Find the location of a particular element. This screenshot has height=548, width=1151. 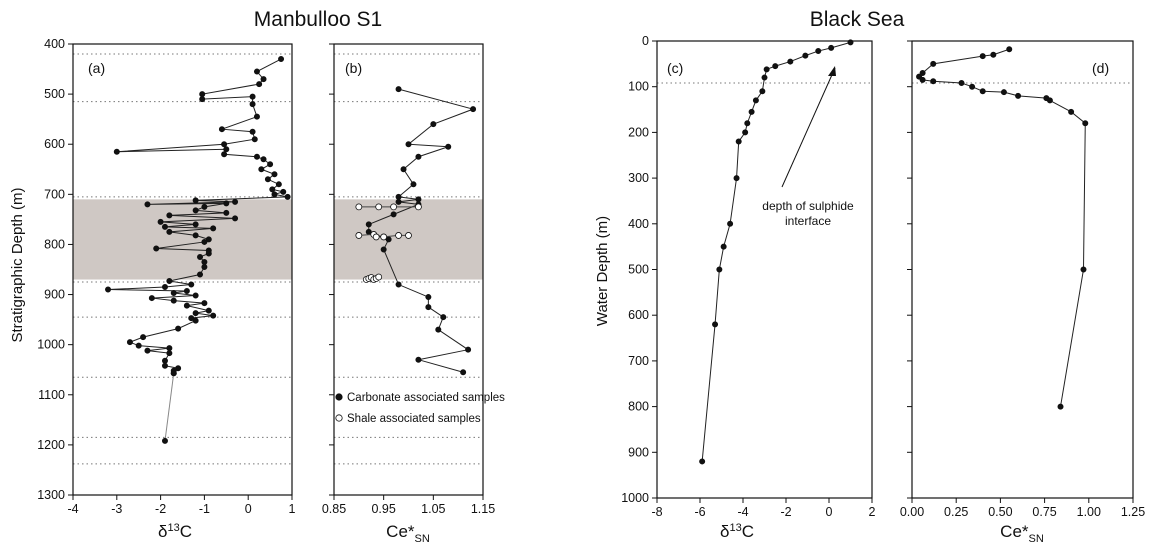

legend-filled-marker is located at coordinates (339, 397).